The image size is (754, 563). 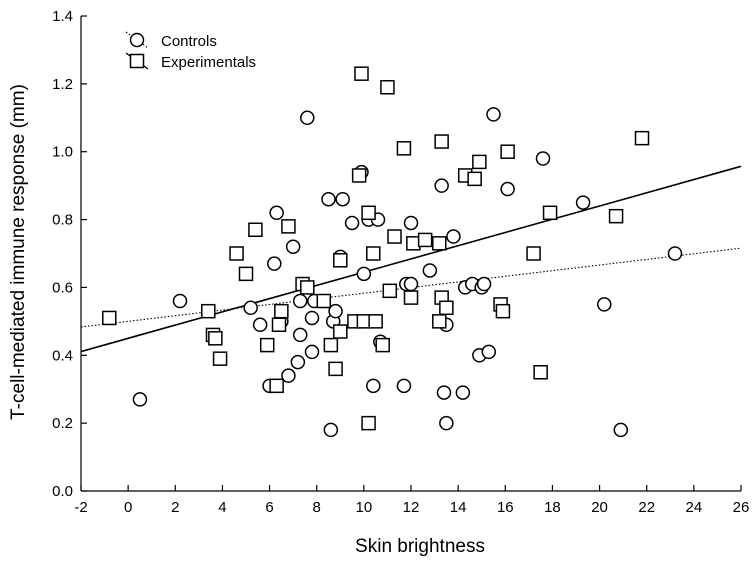 What do you see at coordinates (364, 507) in the screenshot?
I see `x-tick-label: 10` at bounding box center [364, 507].